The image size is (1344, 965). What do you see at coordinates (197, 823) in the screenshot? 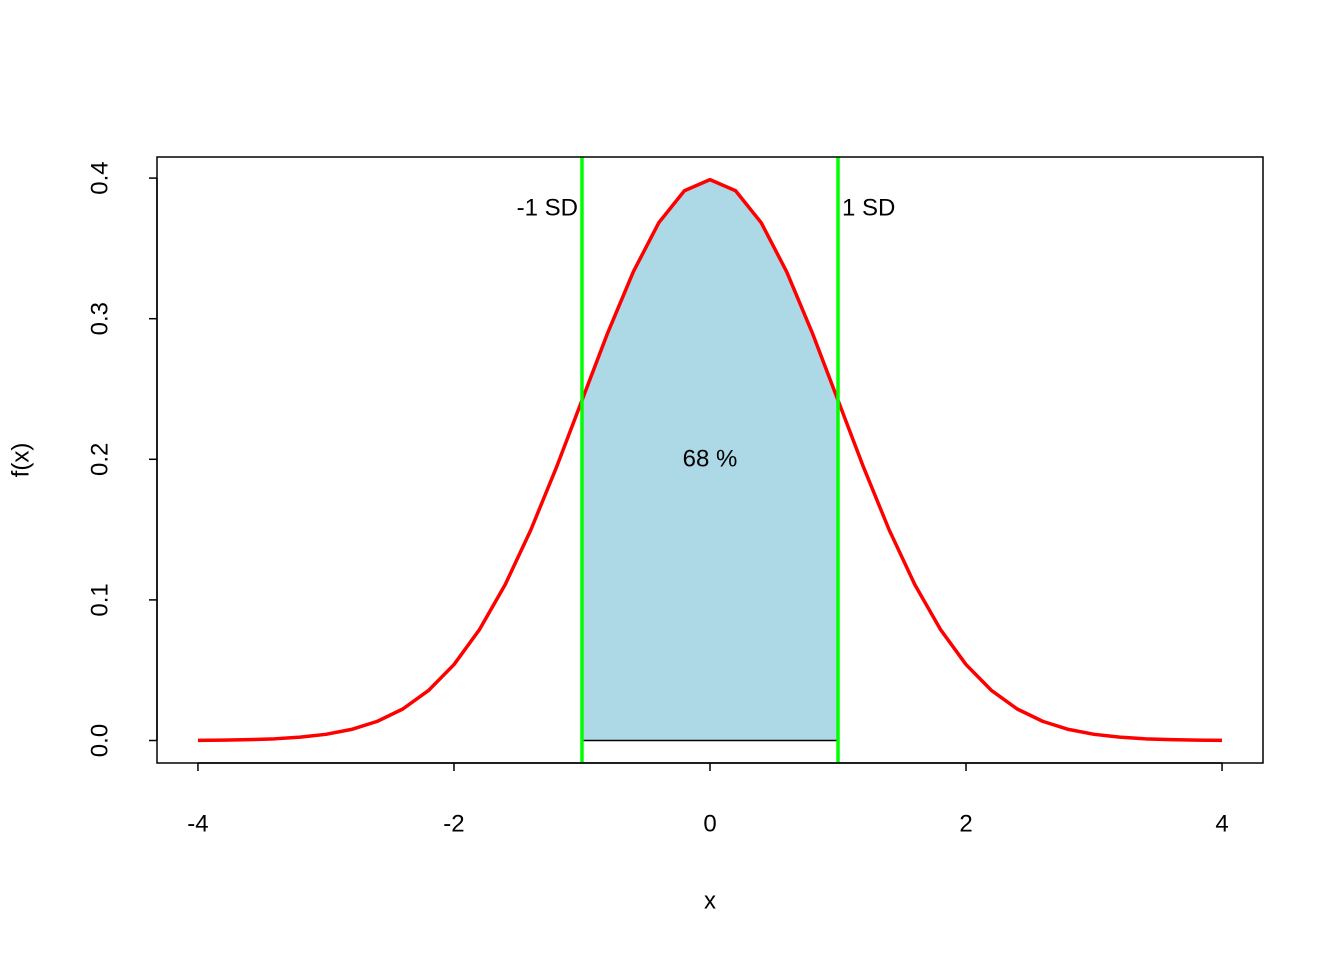
I see `x-tick-label: -4` at bounding box center [197, 823].